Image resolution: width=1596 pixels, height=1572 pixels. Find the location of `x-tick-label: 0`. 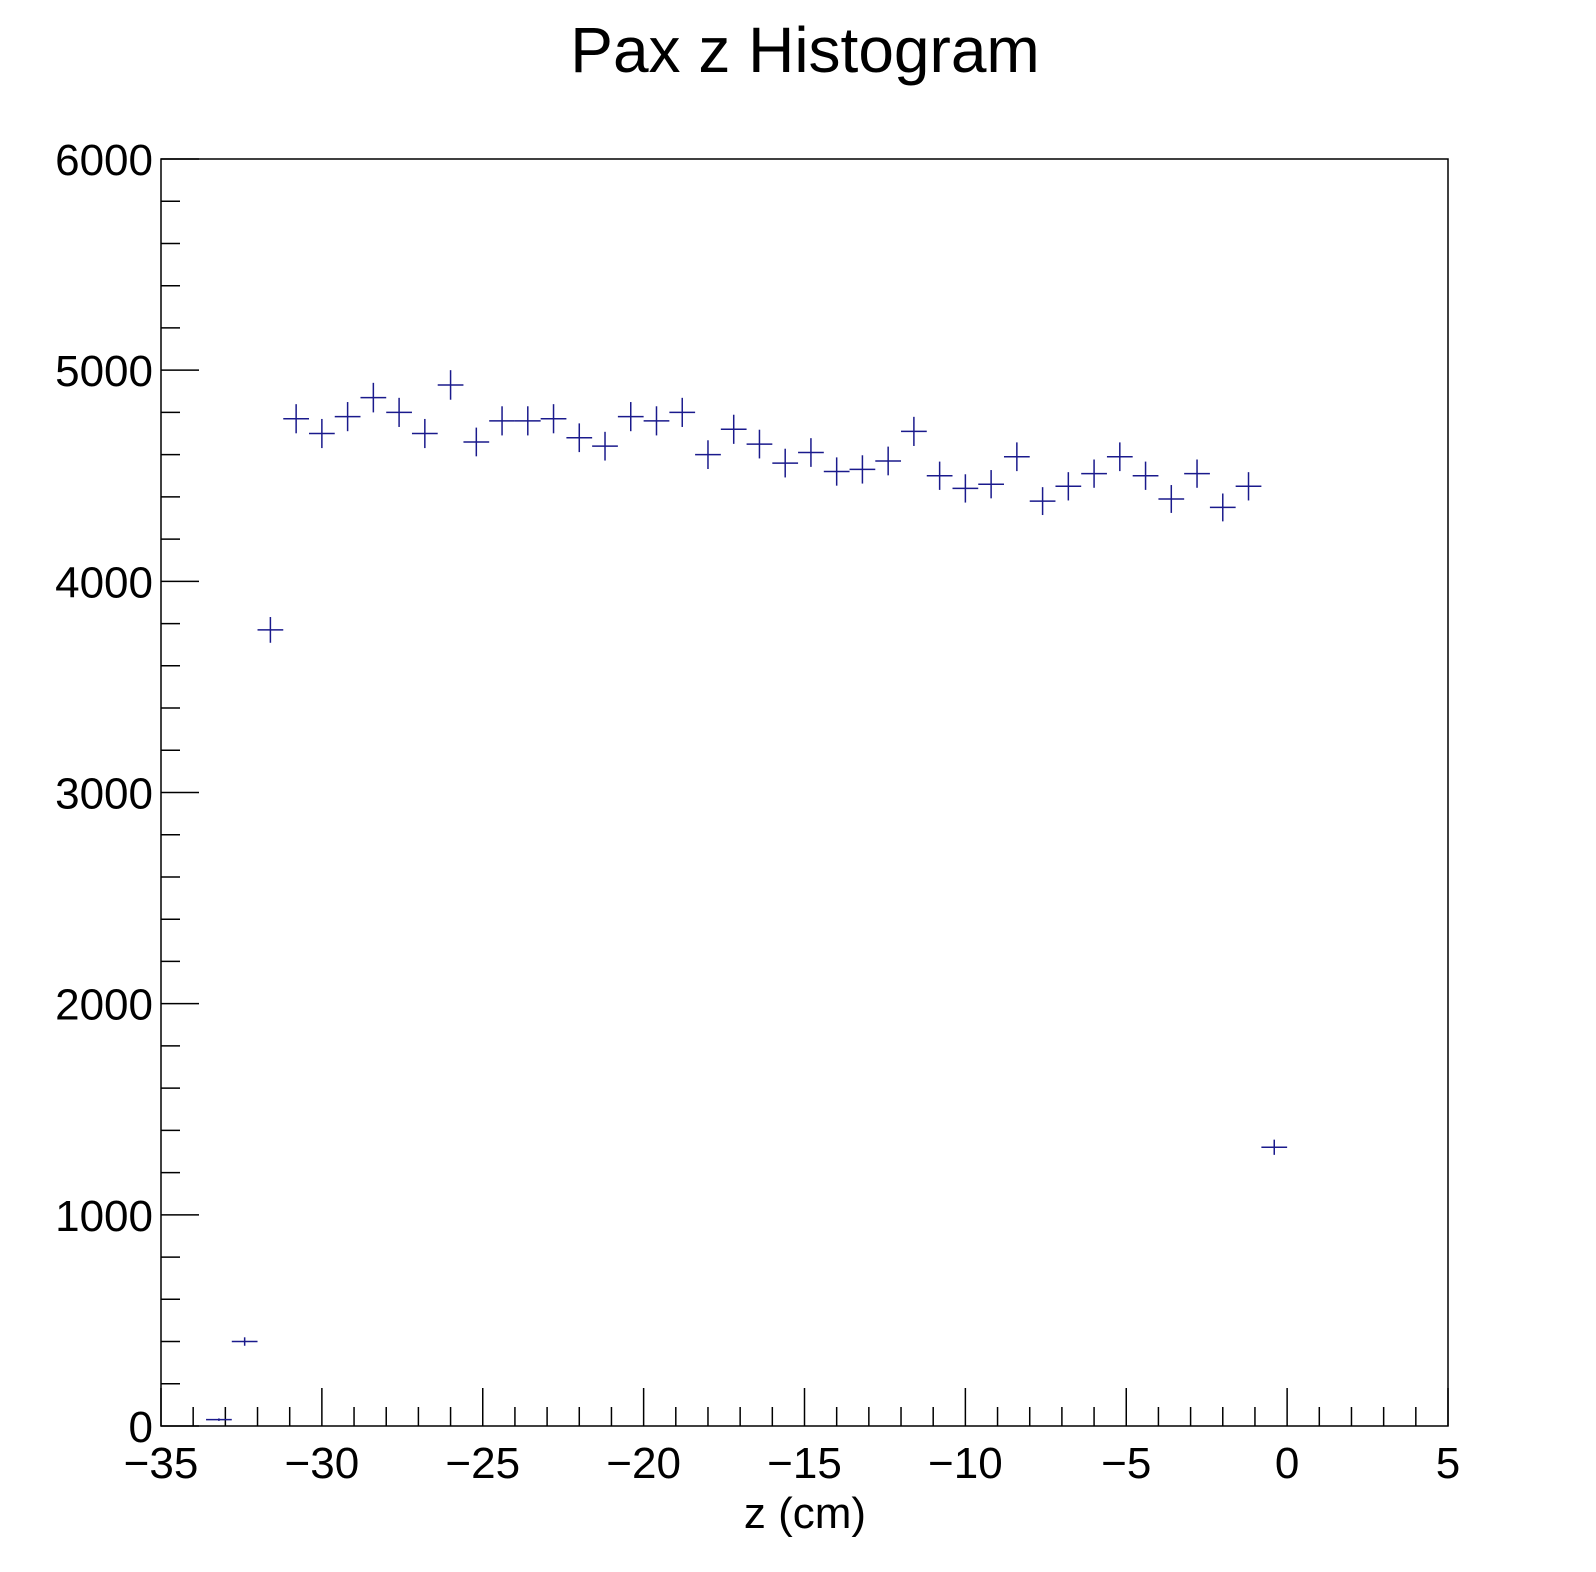

x-tick-label: 0 is located at coordinates (1287, 1463).